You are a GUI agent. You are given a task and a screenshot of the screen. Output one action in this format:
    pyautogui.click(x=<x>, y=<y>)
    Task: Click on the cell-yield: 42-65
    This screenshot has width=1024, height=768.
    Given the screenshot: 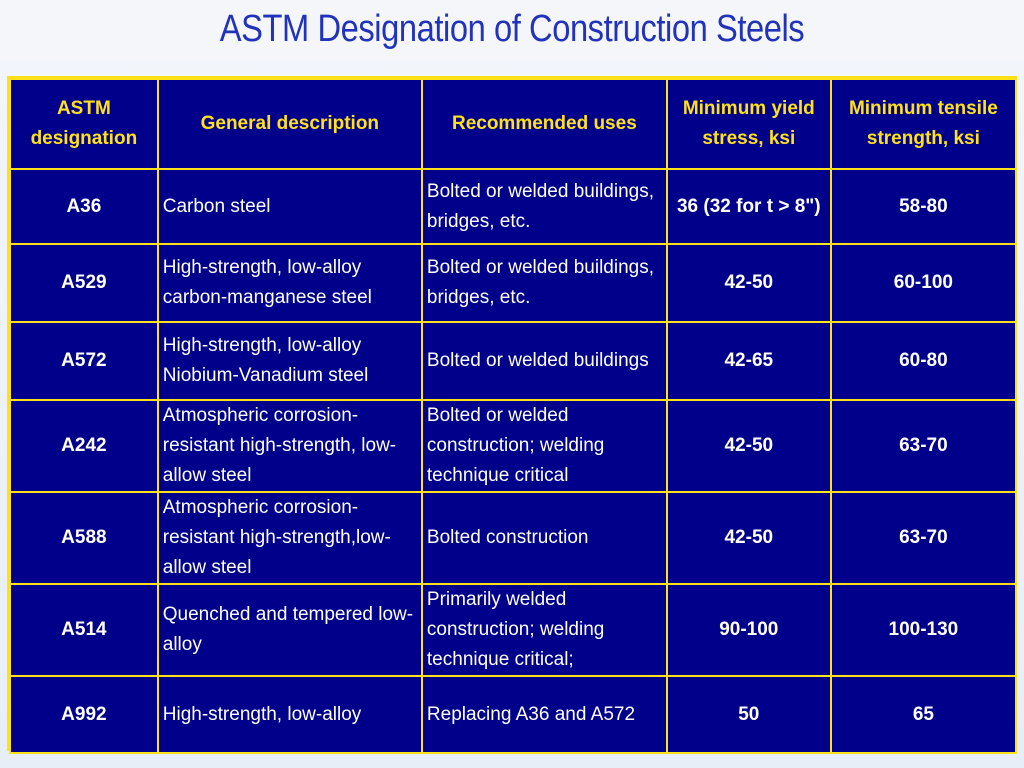 What is the action you would take?
    pyautogui.click(x=748, y=361)
    